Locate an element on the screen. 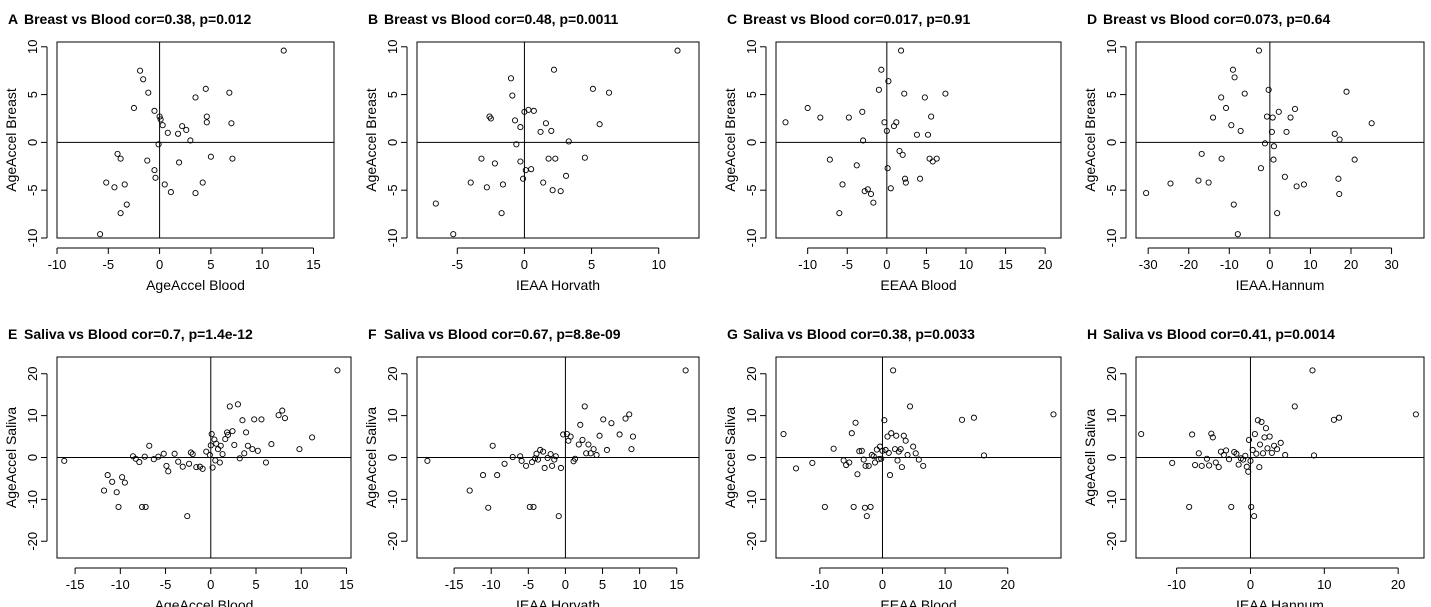 This screenshot has width=1431, height=607. panel-letter: E is located at coordinates (12, 334).